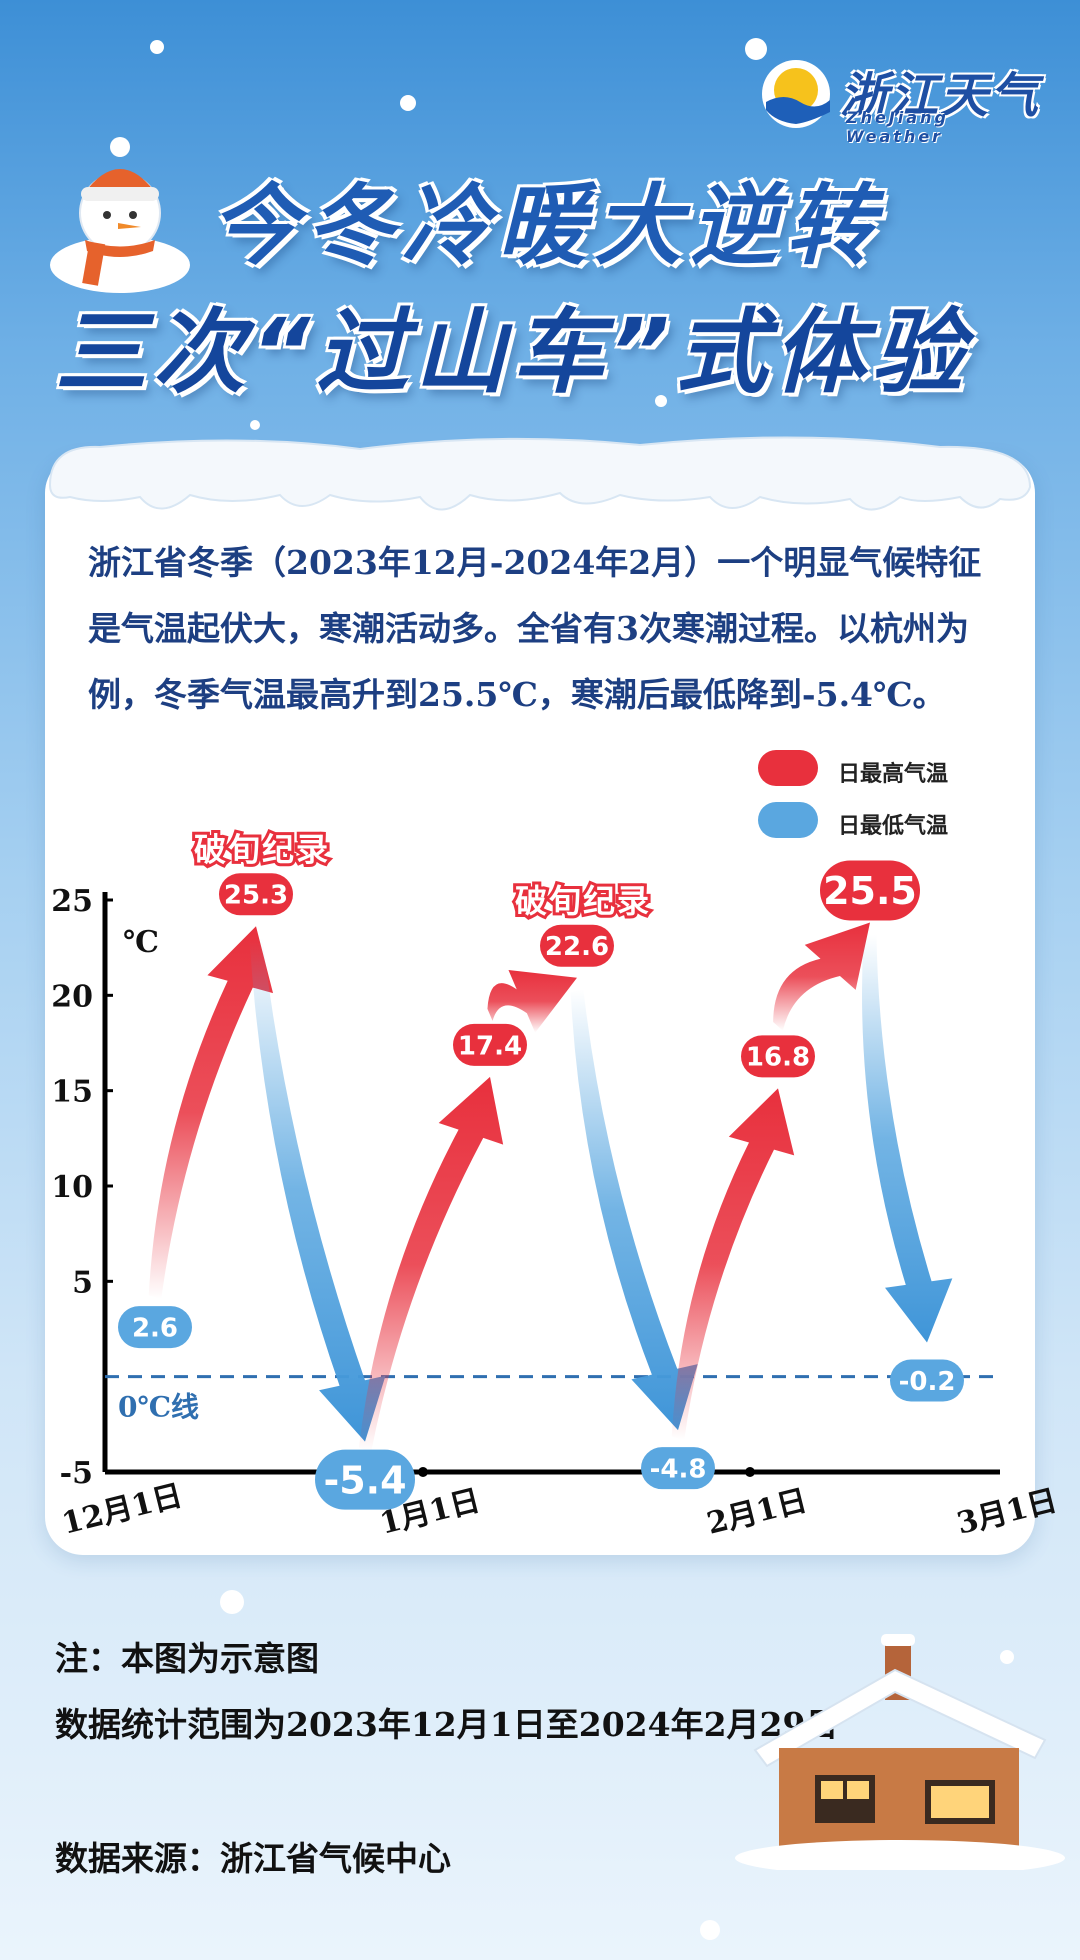 Image resolution: width=1080 pixels, height=1960 pixels. Describe the element at coordinates (76, 1473) in the screenshot. I see `y-tick-label: -5` at that location.